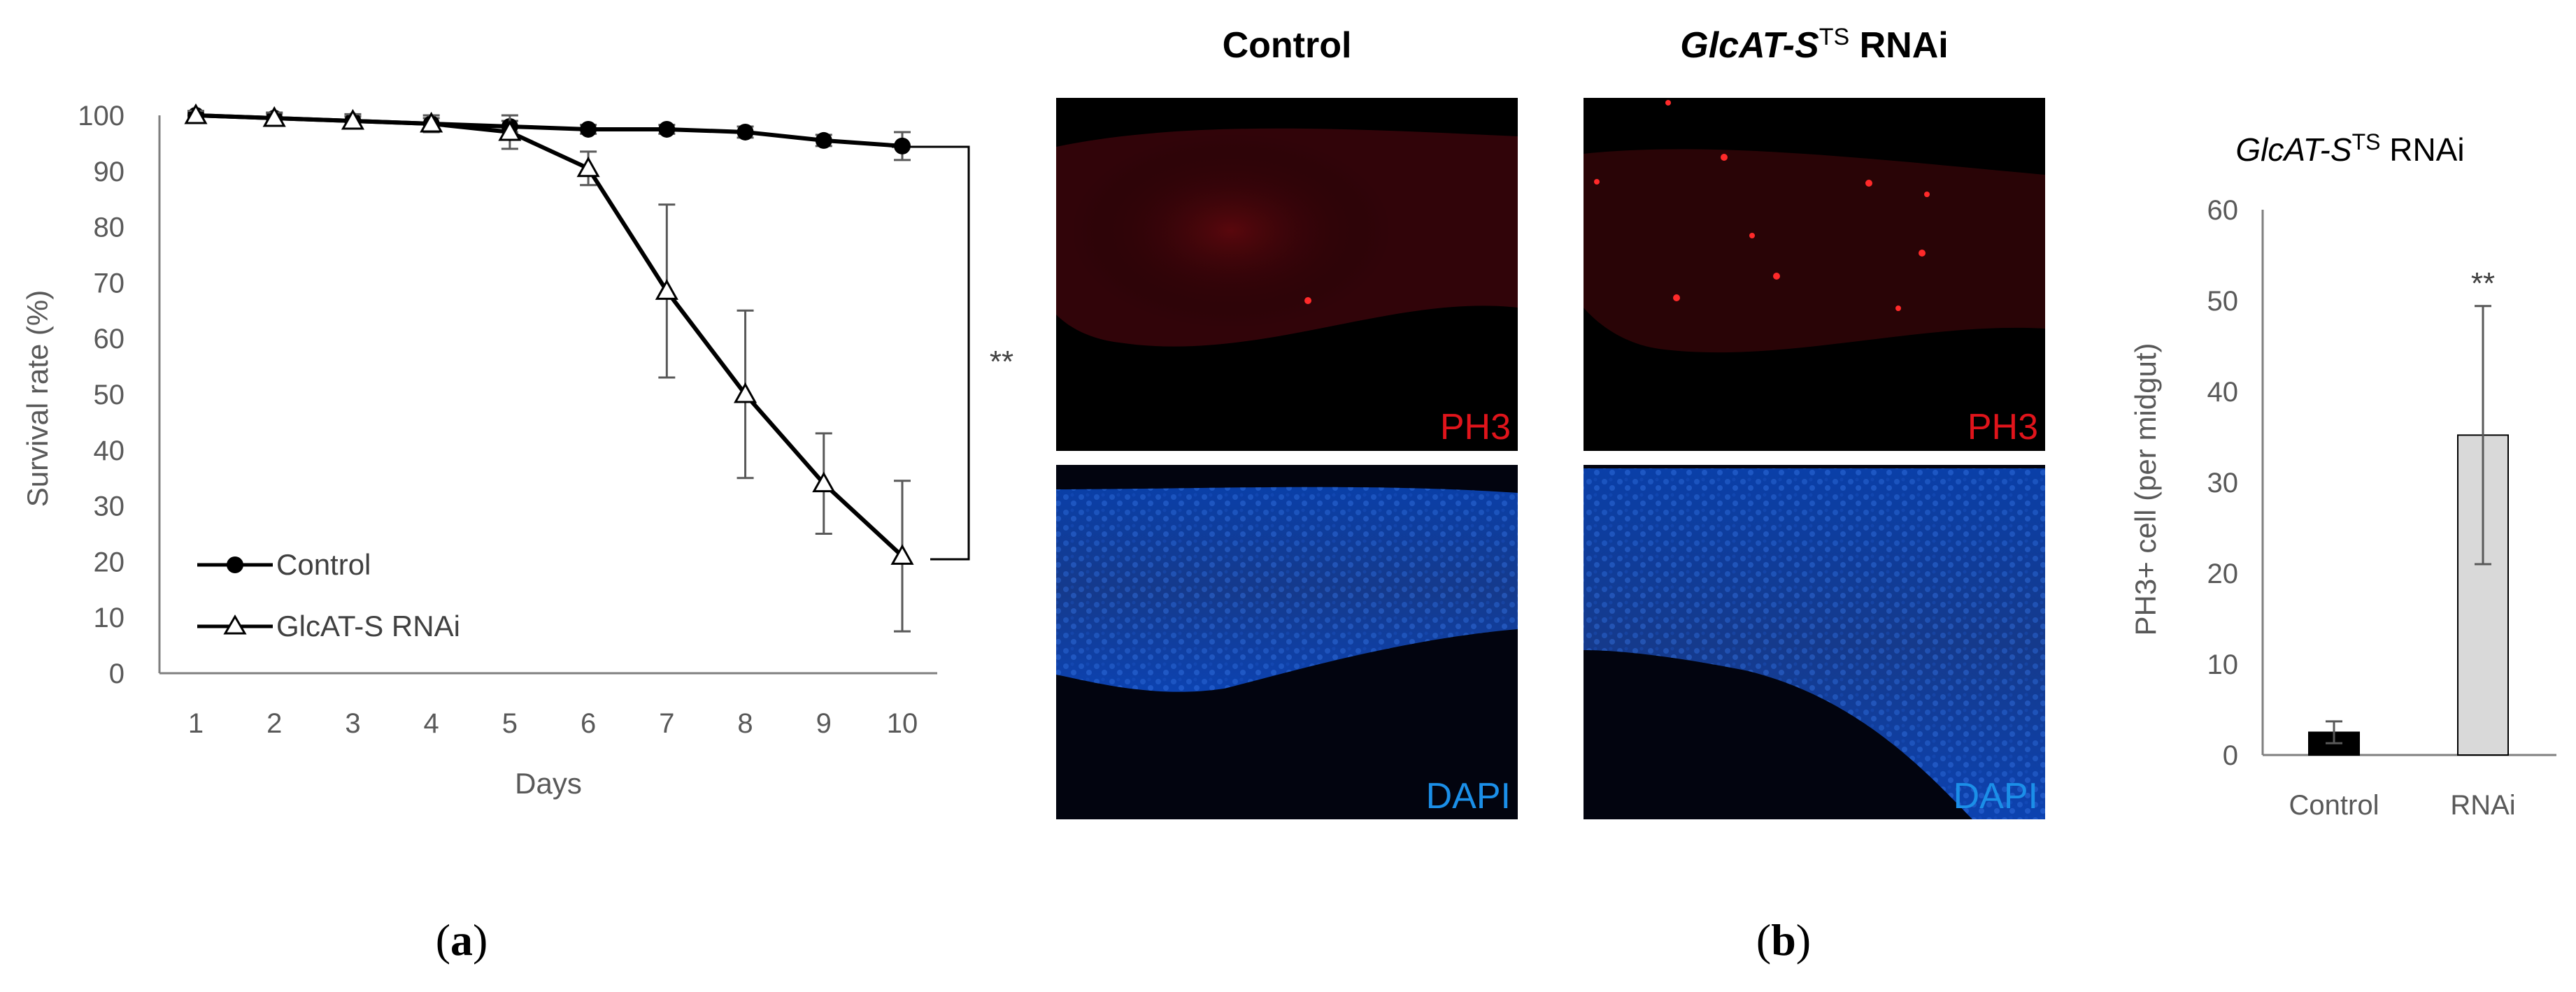 The height and width of the screenshot is (992, 2576). I want to click on x-tick-label: 3, so click(352, 723).